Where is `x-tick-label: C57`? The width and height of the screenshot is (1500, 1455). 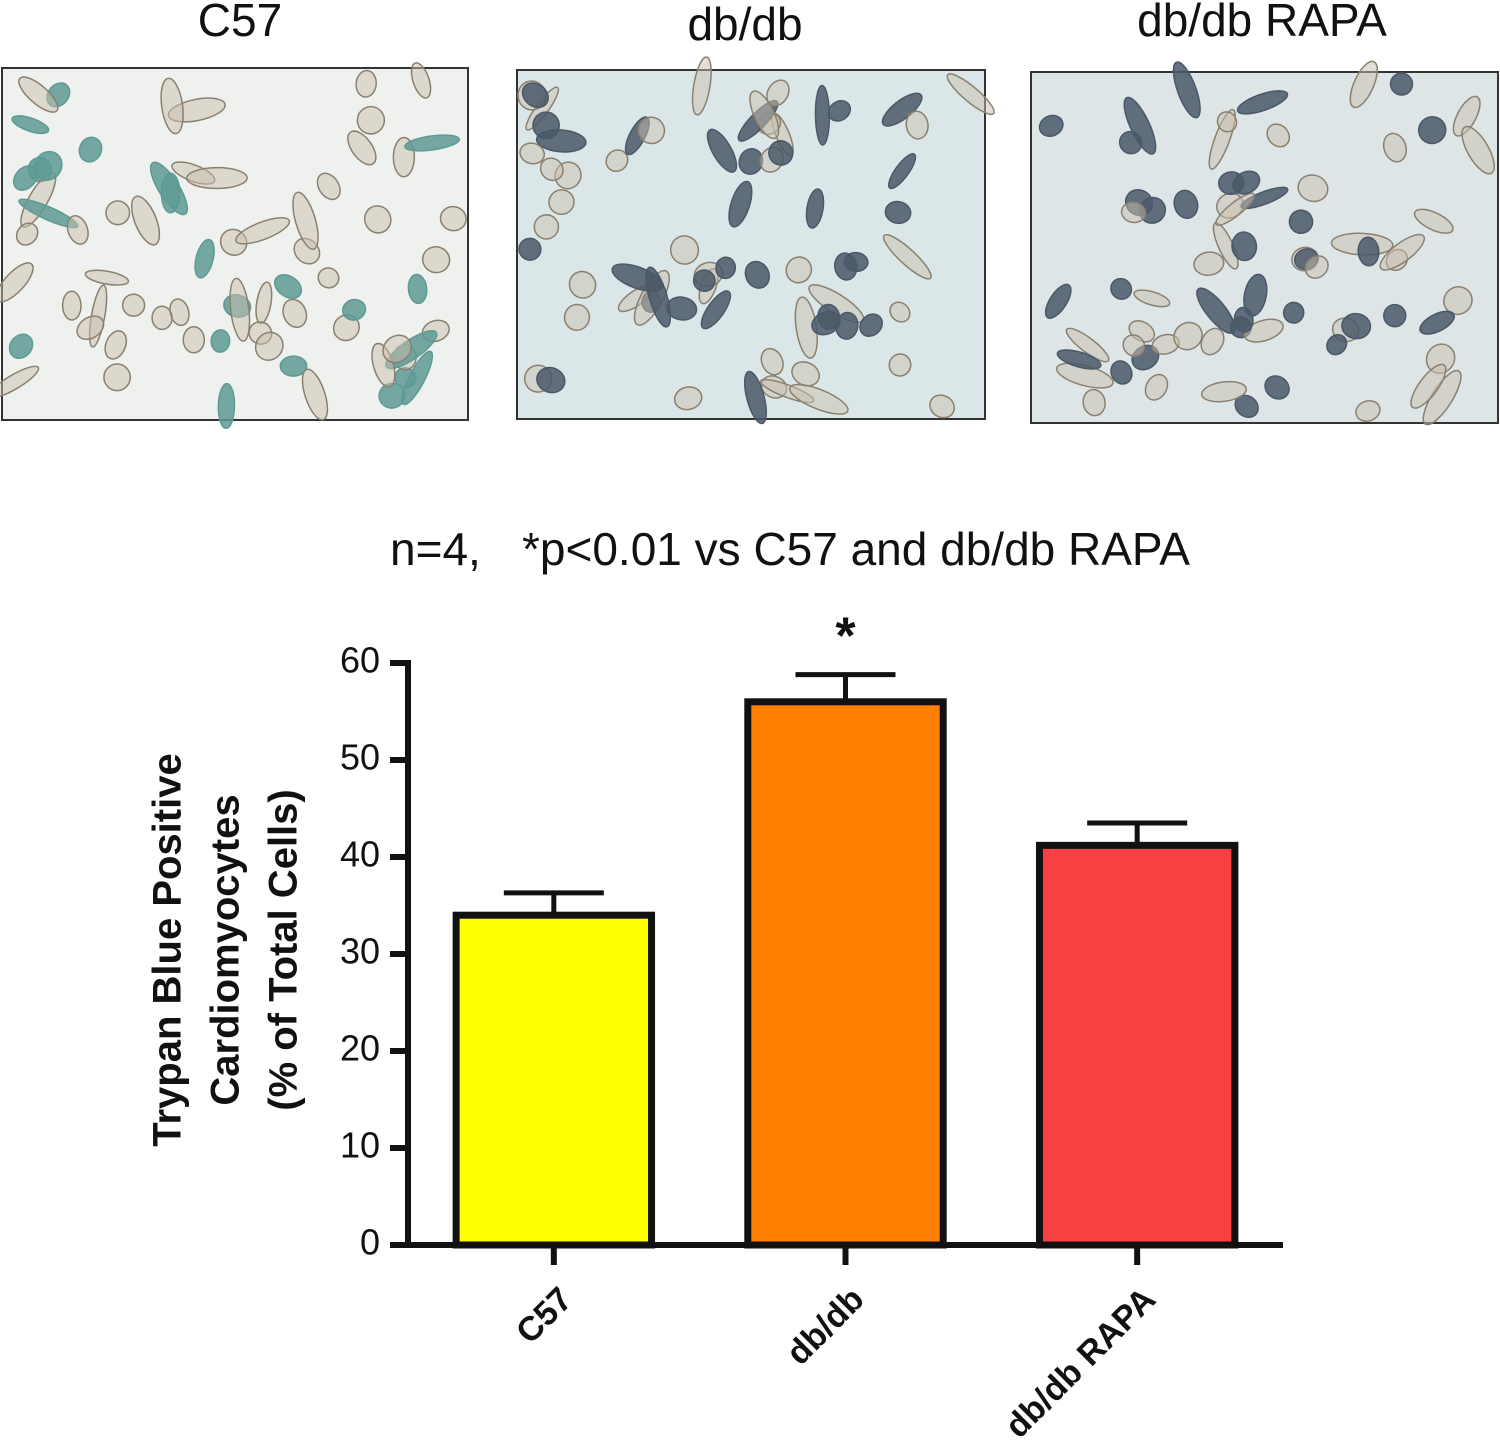 x-tick-label: C57 is located at coordinates (544, 1315).